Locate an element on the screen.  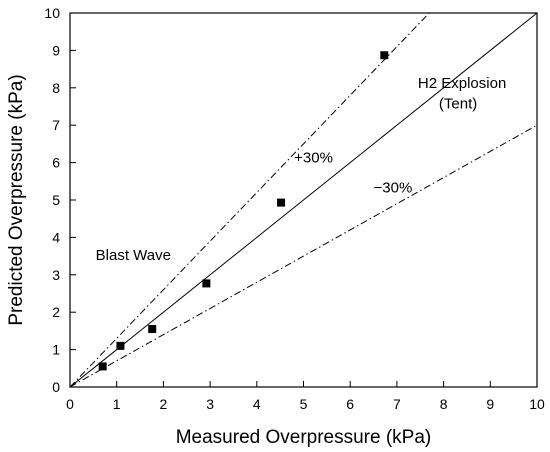
y-axis-ticks: 0 1 2 3 4 5 6 7 8 9 10 is located at coordinates (60, 200).